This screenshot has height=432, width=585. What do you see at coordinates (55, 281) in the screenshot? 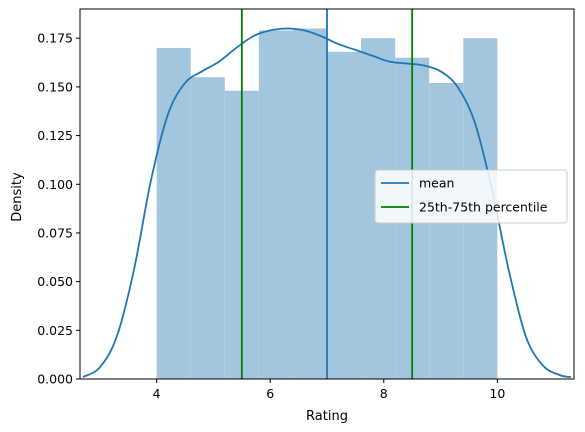
I see `y-tick-label: 0.050` at bounding box center [55, 281].